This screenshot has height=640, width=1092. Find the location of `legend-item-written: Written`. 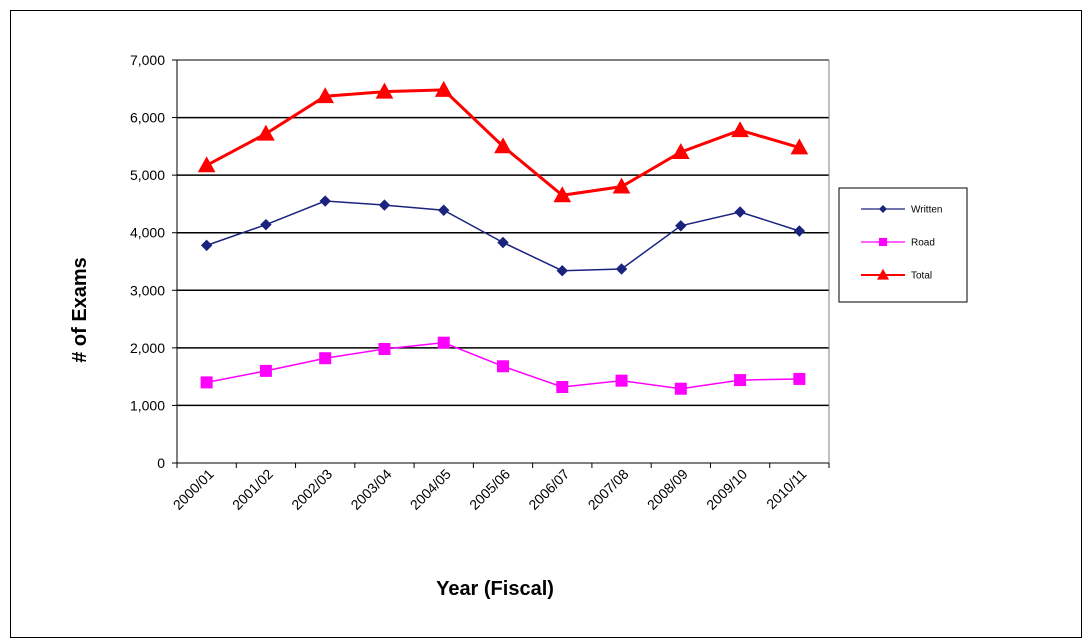

legend-item-written: Written is located at coordinates (902, 210).